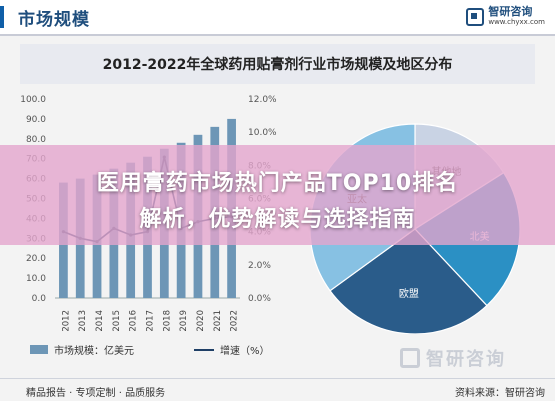 The width and height of the screenshot is (555, 401). I want to click on headline-line-2: 解析，优势解读与选择指南, so click(277, 219).